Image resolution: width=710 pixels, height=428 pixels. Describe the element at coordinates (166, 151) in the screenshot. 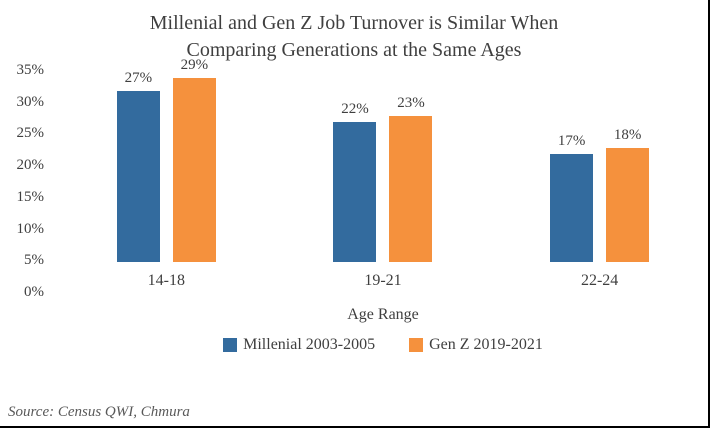

I see `bar-pair: 27% 29%` at that location.